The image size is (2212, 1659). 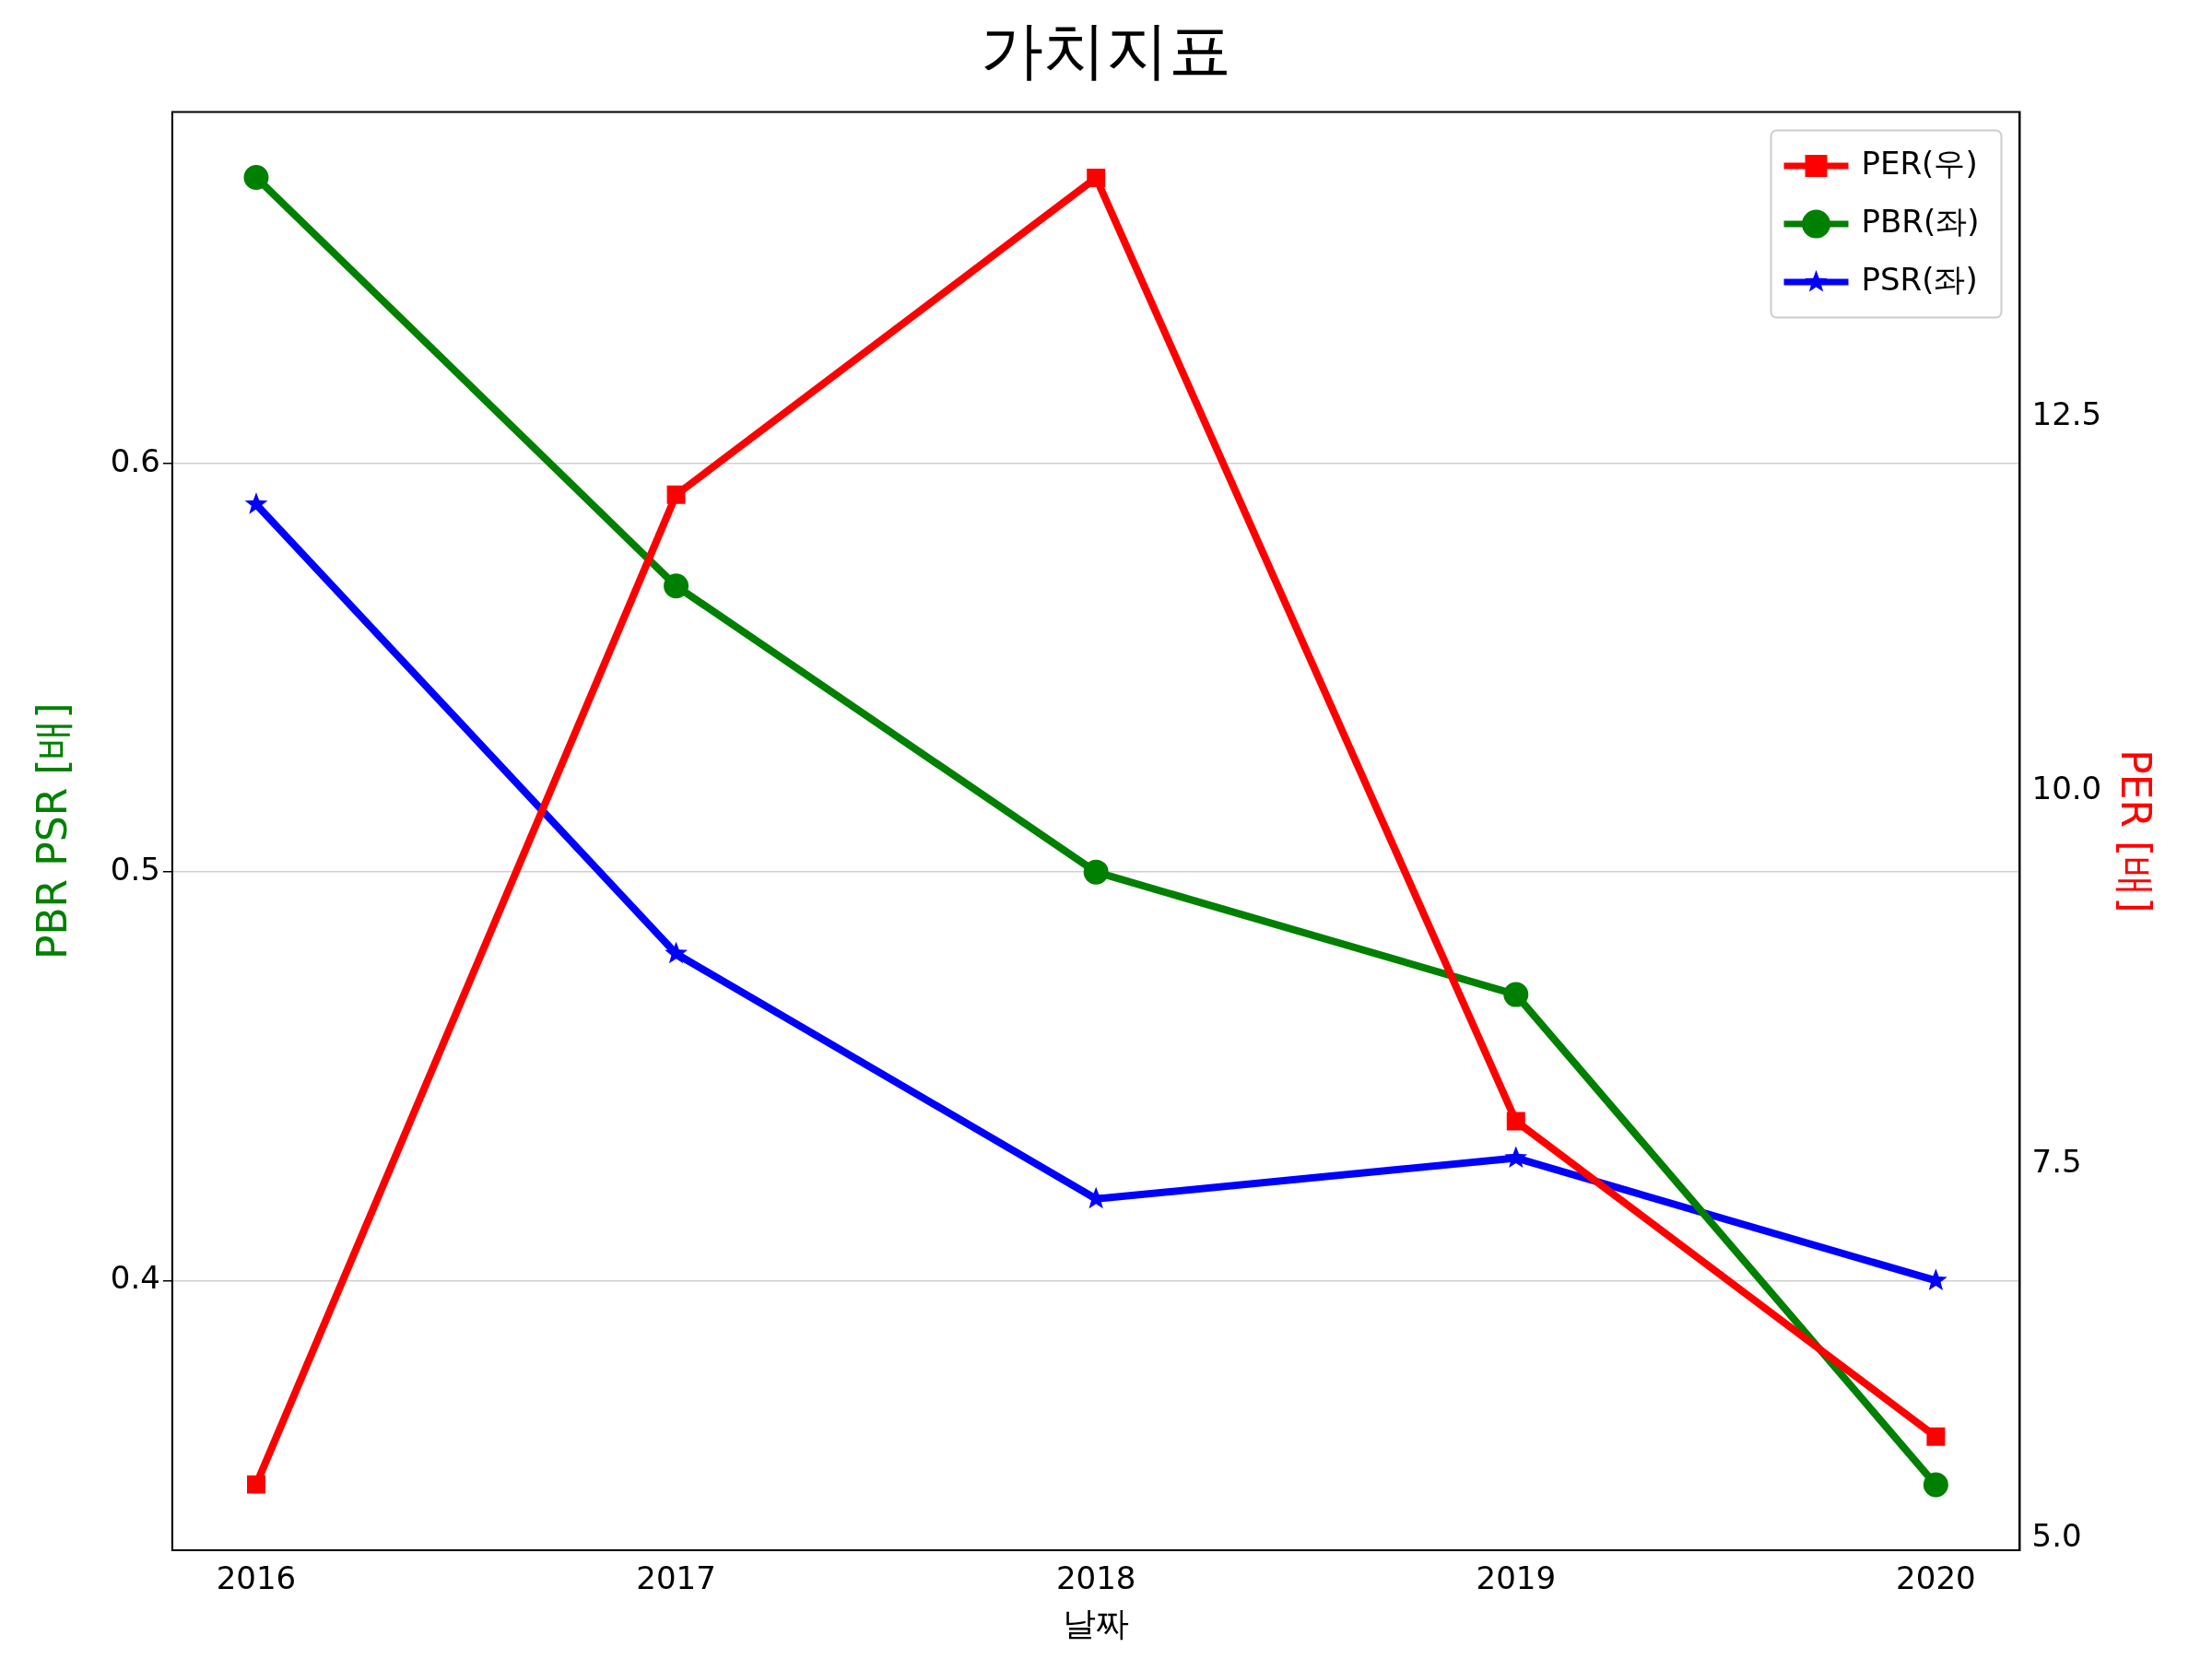 What do you see at coordinates (1096, 1623) in the screenshot?
I see `x-axis-title: 날짜` at bounding box center [1096, 1623].